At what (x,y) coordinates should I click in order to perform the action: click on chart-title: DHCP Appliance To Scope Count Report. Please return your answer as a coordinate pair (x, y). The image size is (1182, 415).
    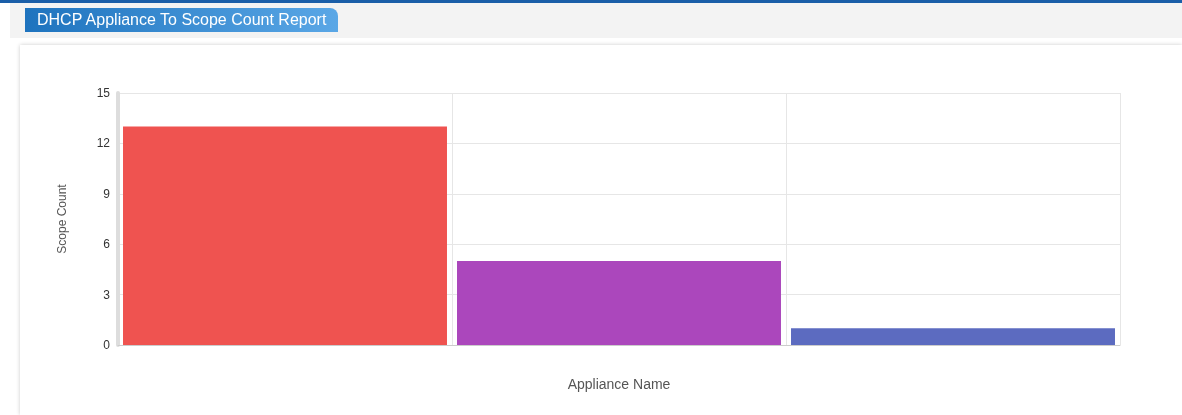
    Looking at the image, I should click on (182, 20).